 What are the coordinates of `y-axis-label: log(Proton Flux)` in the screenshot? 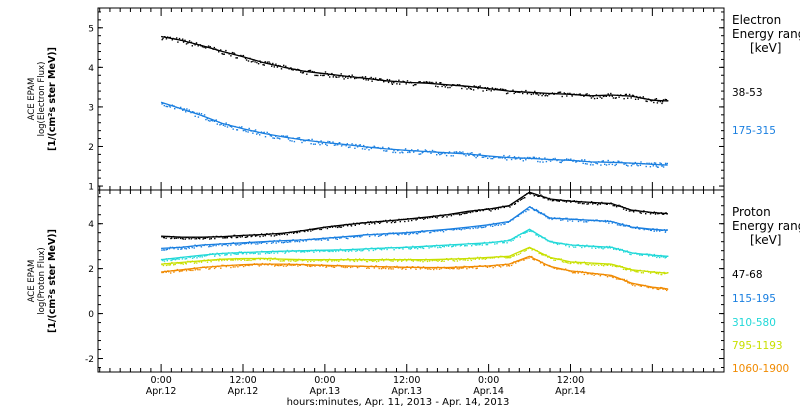 It's located at (42, 280).